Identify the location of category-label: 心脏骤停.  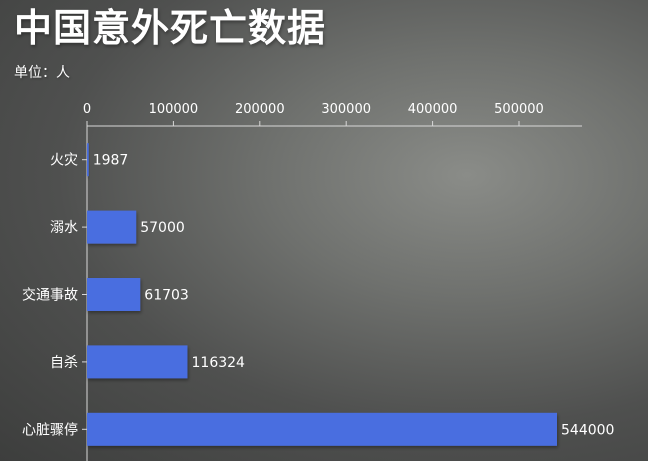
(50, 429).